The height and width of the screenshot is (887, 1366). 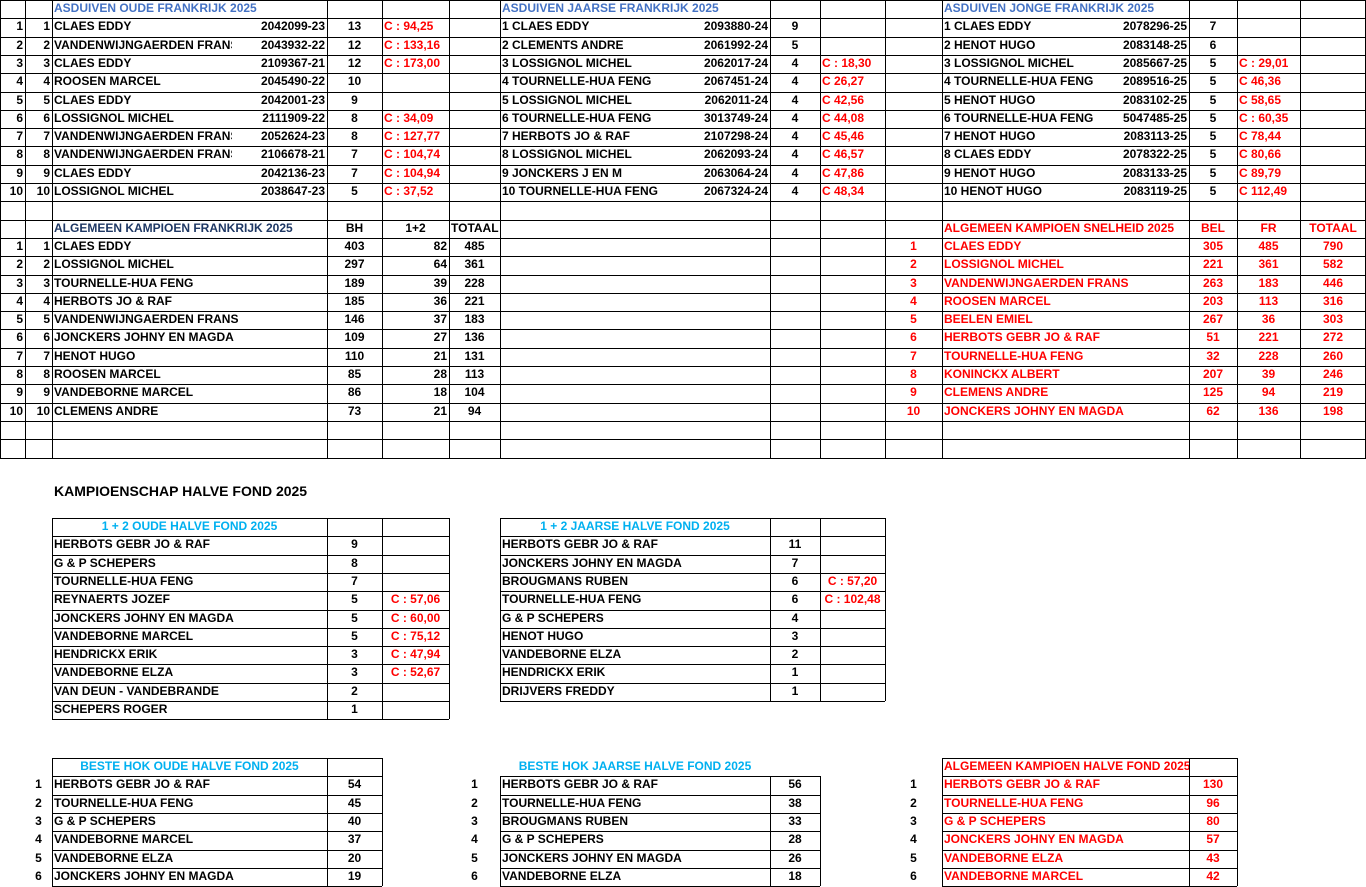 What do you see at coordinates (474, 301) in the screenshot?
I see `total: 221` at bounding box center [474, 301].